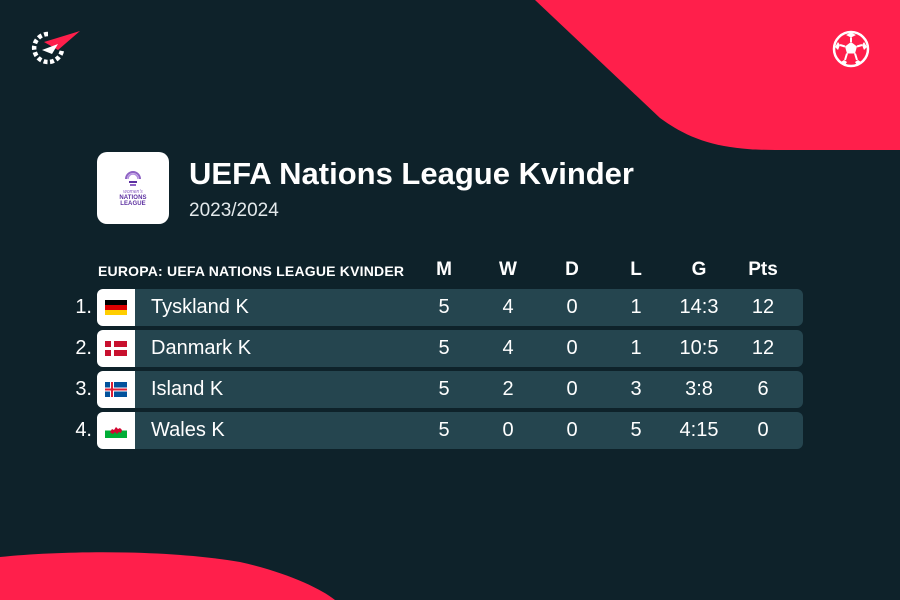  I want to click on group-label: EUROPA: UEFA NATIONS LEAGUE KVINDER, so click(251, 271).